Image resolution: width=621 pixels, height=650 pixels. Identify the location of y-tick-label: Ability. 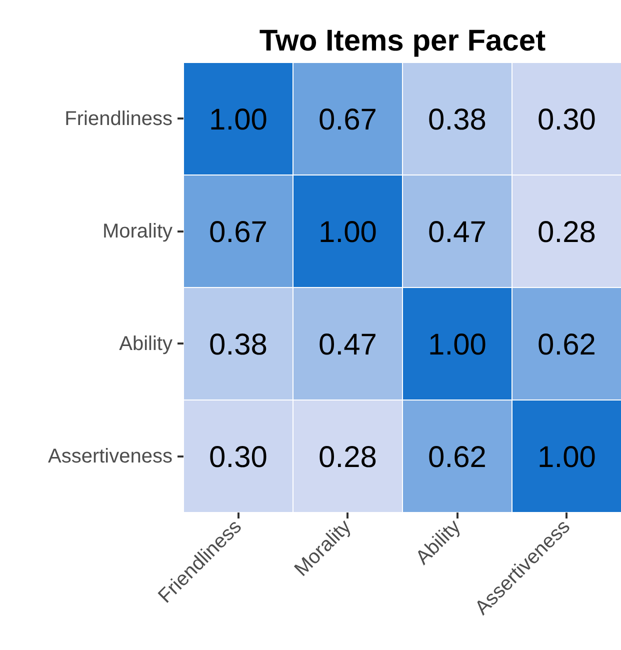
(146, 343).